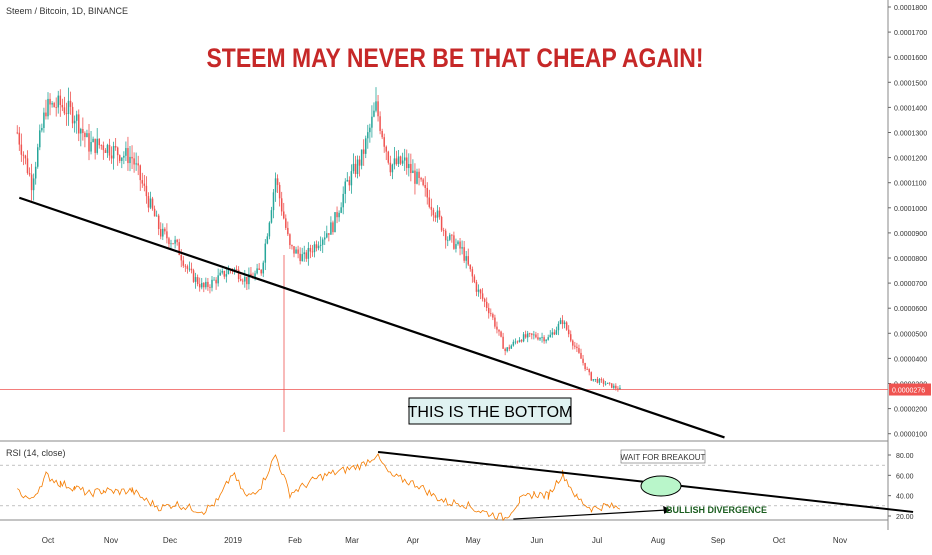 The height and width of the screenshot is (555, 932). I want to click on price-tick-label: 0.0001400, so click(910, 108).